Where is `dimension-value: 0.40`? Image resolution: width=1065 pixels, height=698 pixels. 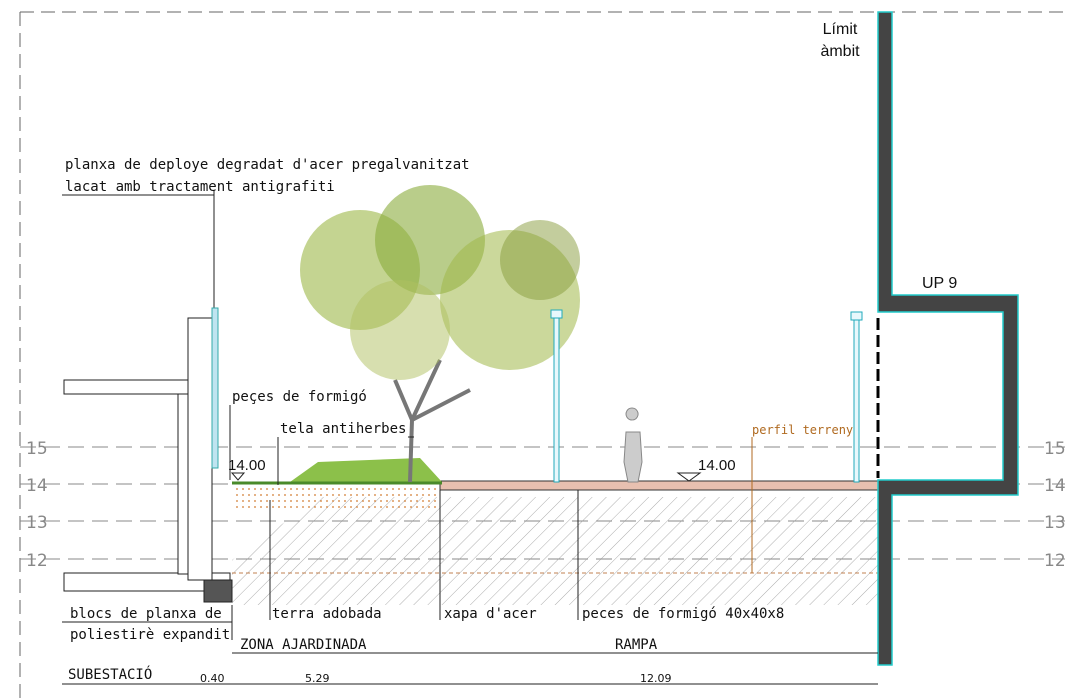
dimension-value: 0.40 is located at coordinates (212, 678).